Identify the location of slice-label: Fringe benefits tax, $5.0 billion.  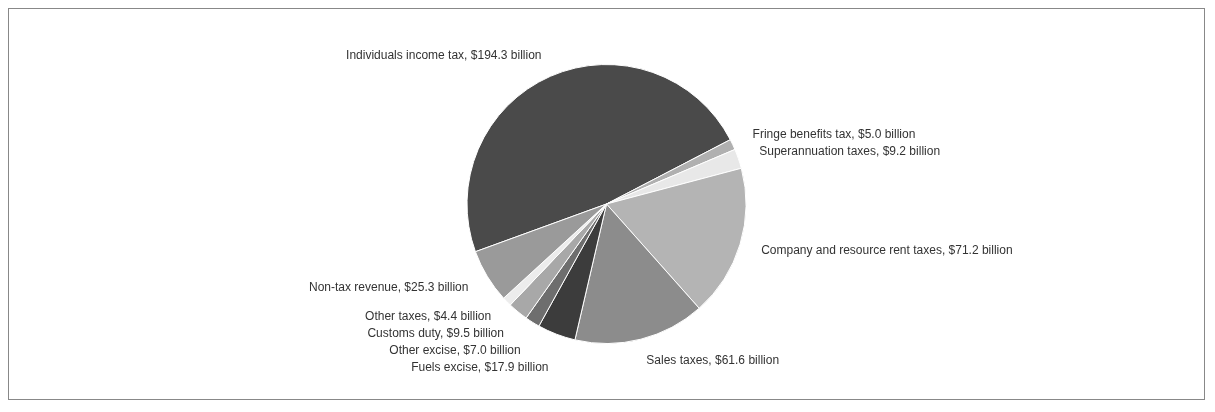
(834, 134).